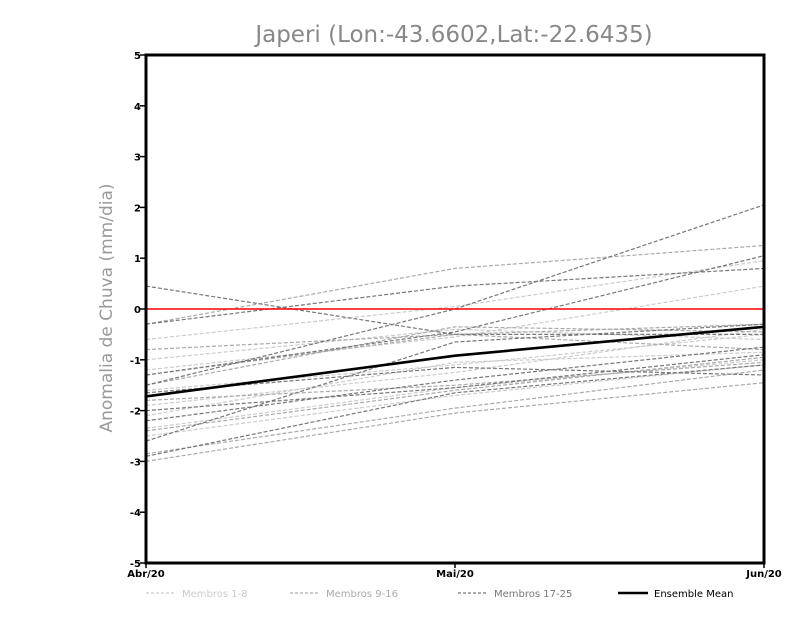  Describe the element at coordinates (137, 158) in the screenshot. I see `y-tick-label: 3` at that location.